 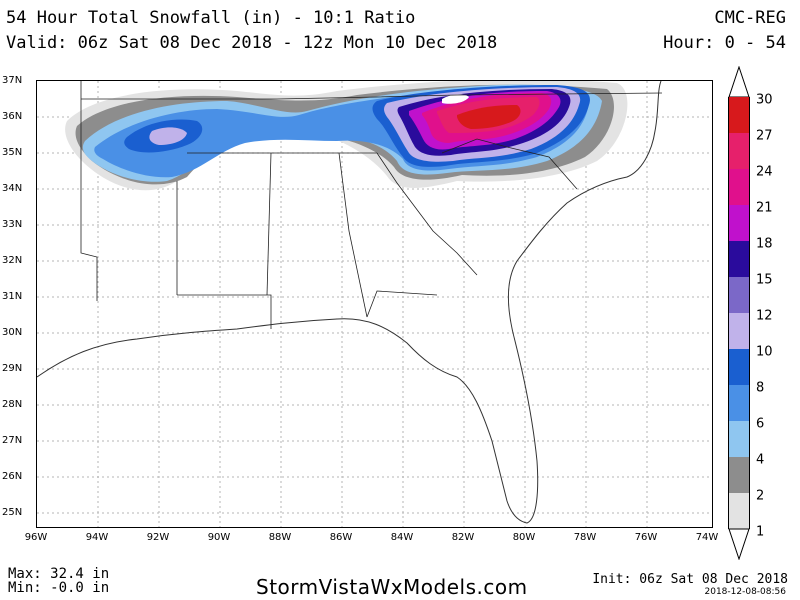 What do you see at coordinates (690, 579) in the screenshot?
I see `init-time: Init: 06z Sat 08 Dec 2018` at bounding box center [690, 579].